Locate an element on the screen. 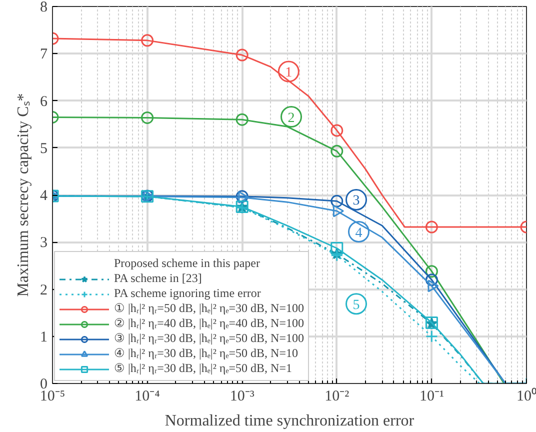 The image size is (536, 432). y-tick-label: 2 is located at coordinates (44, 290).